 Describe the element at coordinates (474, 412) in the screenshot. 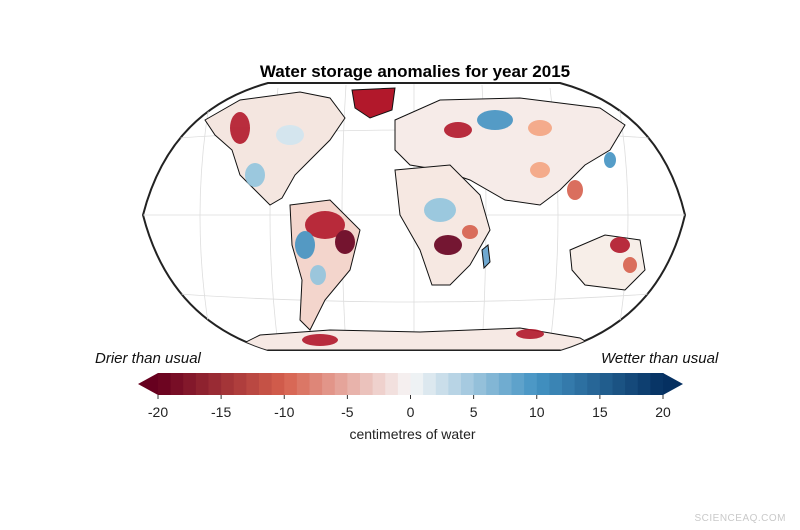

I see `colorbar-tick-label: 5` at that location.